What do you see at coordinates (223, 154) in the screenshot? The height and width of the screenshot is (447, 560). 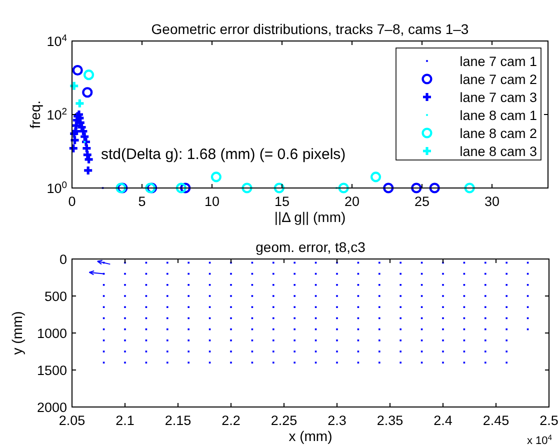 I see `annotation: std(Delta g): 1.68 (mm) (= 0.6 pixels)` at bounding box center [223, 154].